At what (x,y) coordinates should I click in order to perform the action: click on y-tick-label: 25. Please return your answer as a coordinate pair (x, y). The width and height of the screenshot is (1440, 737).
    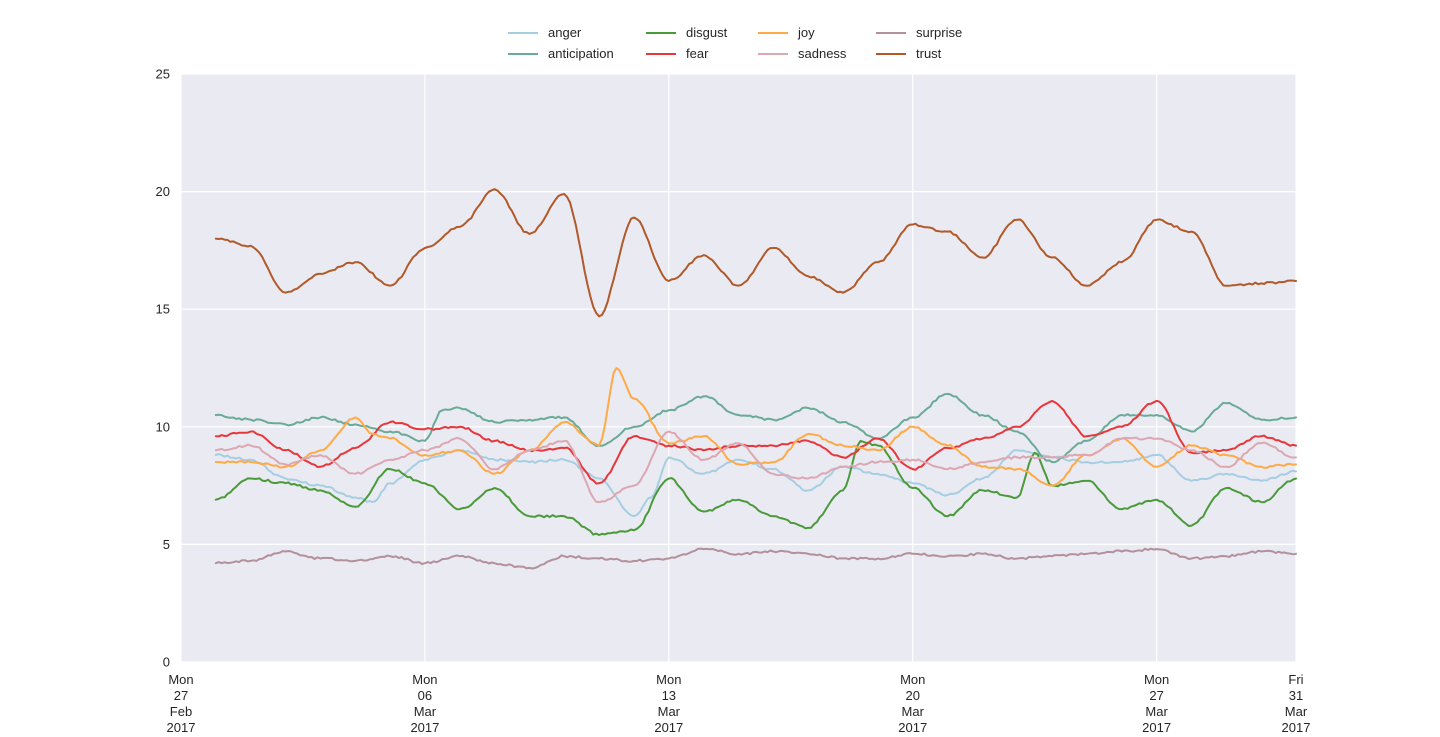
    Looking at the image, I should click on (163, 74).